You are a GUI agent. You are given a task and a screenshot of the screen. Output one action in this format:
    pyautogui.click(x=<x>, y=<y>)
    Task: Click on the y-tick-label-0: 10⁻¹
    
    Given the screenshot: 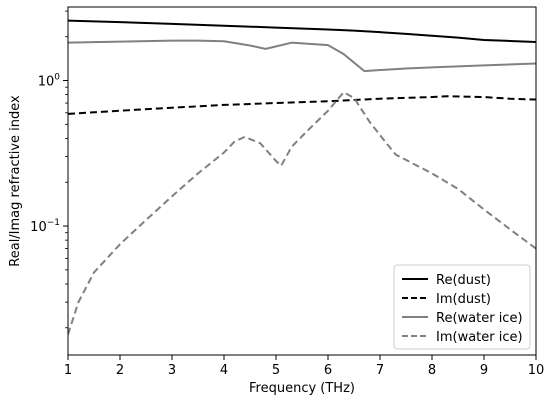 What is the action you would take?
    pyautogui.click(x=45, y=226)
    